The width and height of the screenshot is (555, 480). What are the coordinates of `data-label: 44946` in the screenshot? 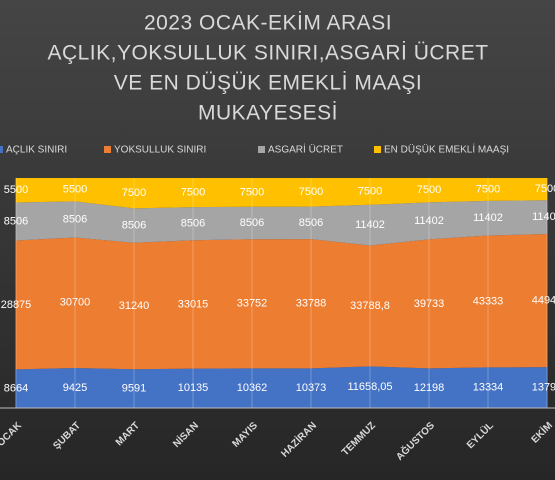 It's located at (543, 300).